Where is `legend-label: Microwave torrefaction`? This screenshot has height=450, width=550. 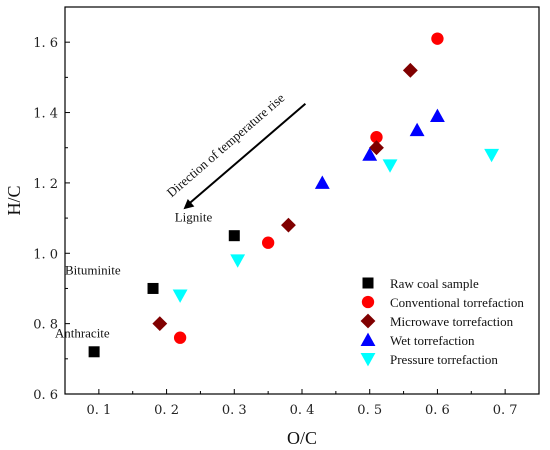 legend-label: Microwave torrefaction is located at coordinates (452, 321).